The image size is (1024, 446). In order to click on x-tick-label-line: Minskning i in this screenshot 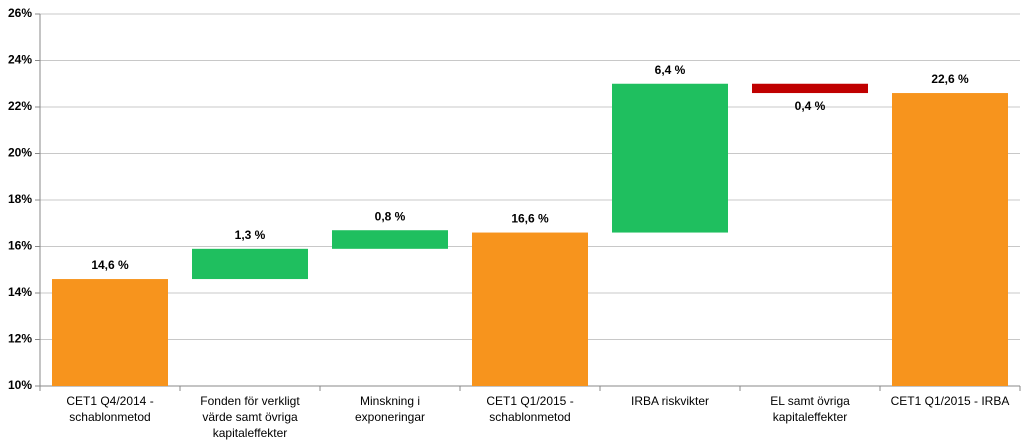, I will do `click(390, 401)`.